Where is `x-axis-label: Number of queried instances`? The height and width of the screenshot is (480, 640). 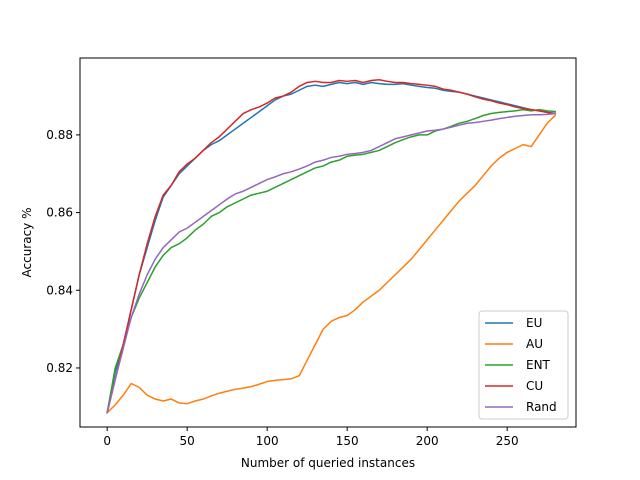 x-axis-label: Number of queried instances is located at coordinates (328, 463).